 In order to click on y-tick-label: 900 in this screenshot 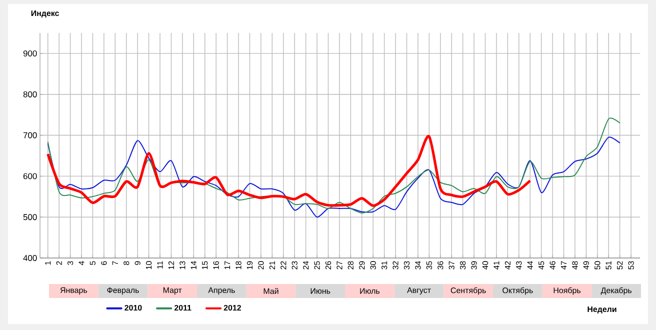, I will do `click(30, 53)`.